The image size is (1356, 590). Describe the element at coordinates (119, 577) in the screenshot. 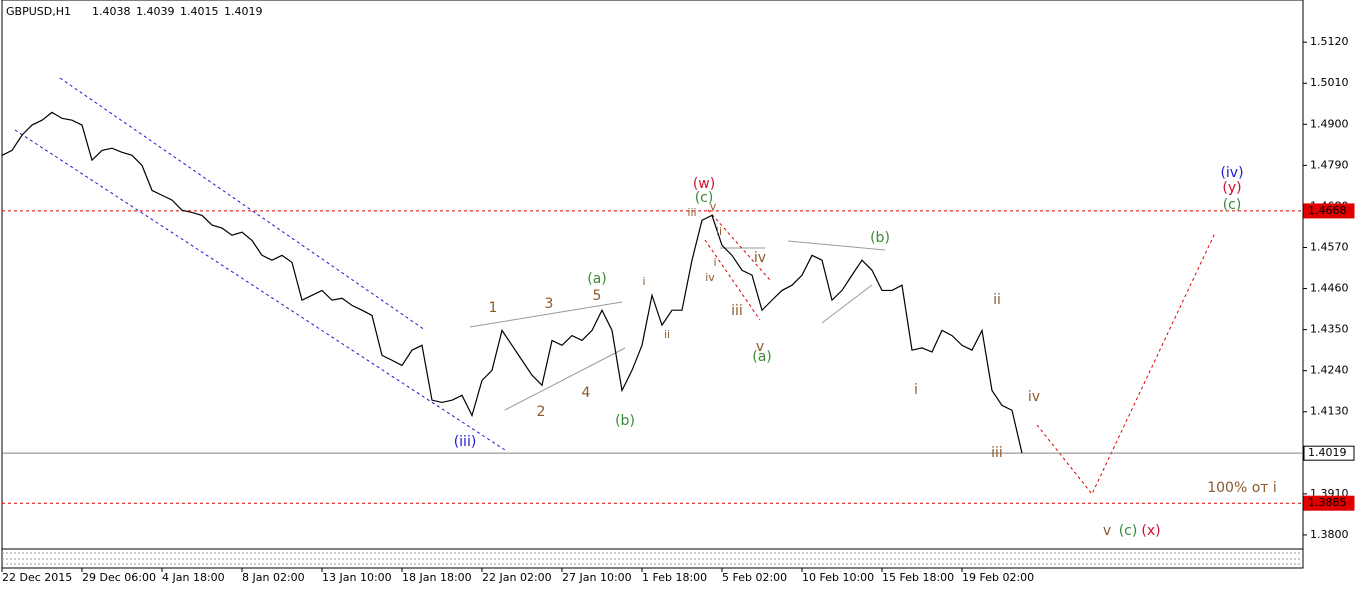

I see `x-tick-label: 29 Dec 06:00` at that location.